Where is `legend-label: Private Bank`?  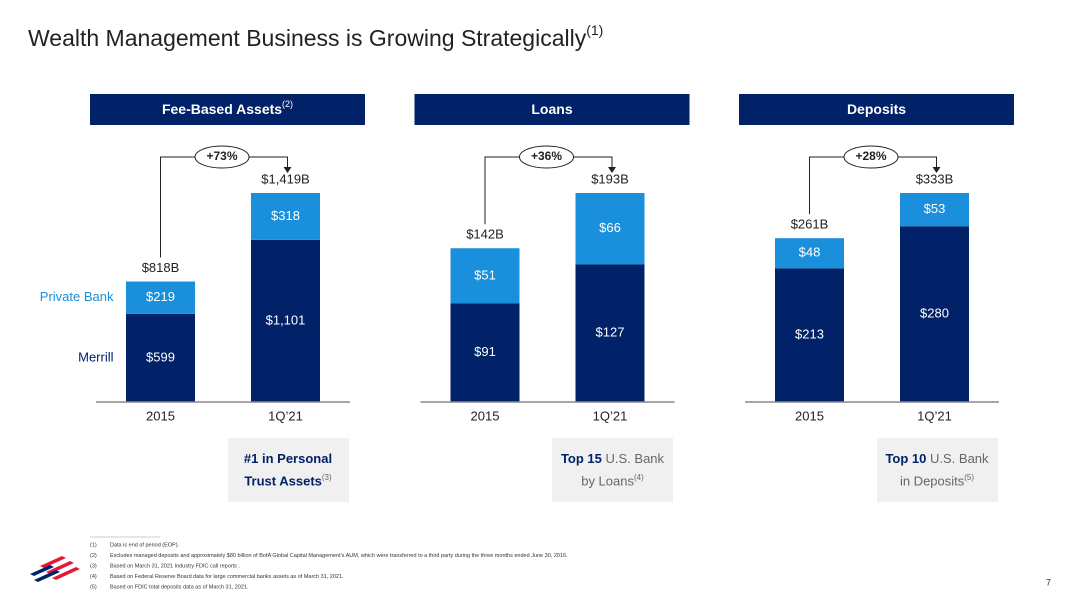 legend-label: Private Bank is located at coordinates (77, 296).